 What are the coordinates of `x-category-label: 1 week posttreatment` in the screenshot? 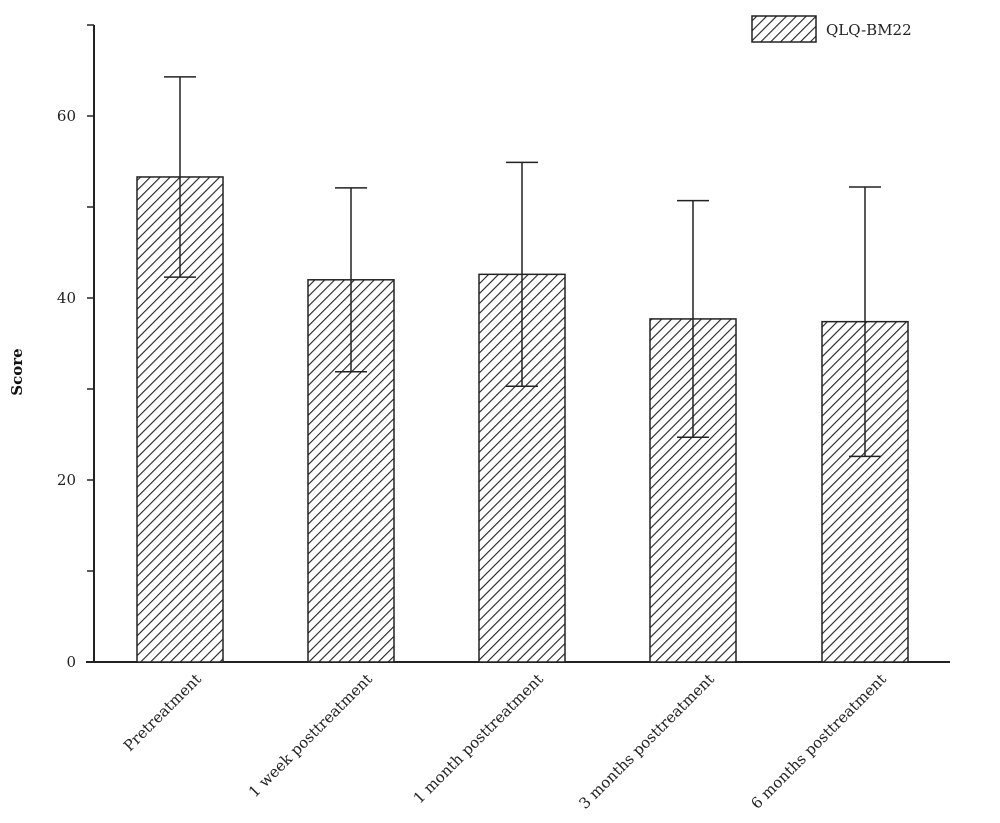 It's located at (310, 735).